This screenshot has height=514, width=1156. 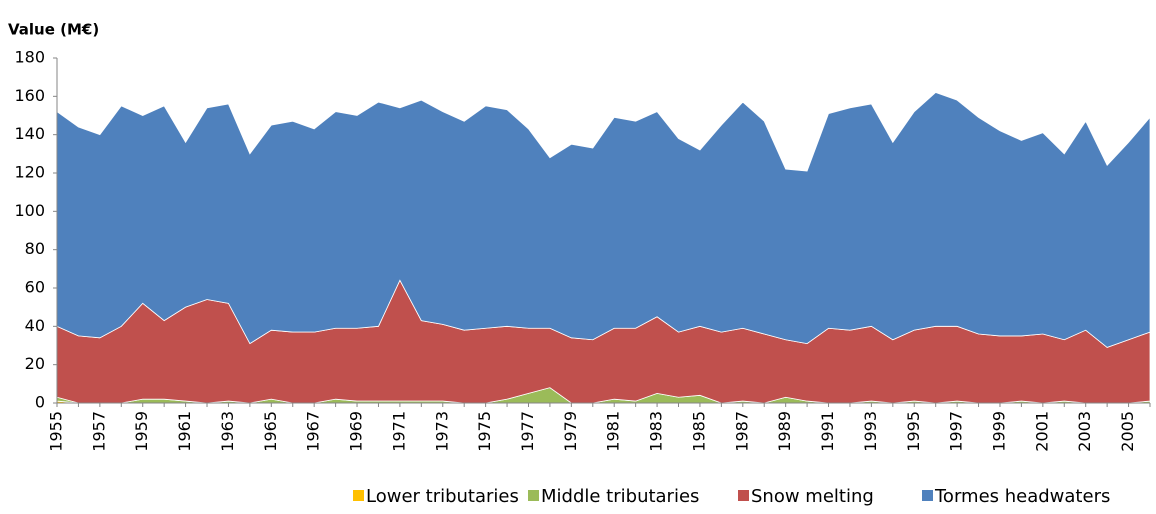 I want to click on x-tick-label: 1969, so click(x=356, y=431).